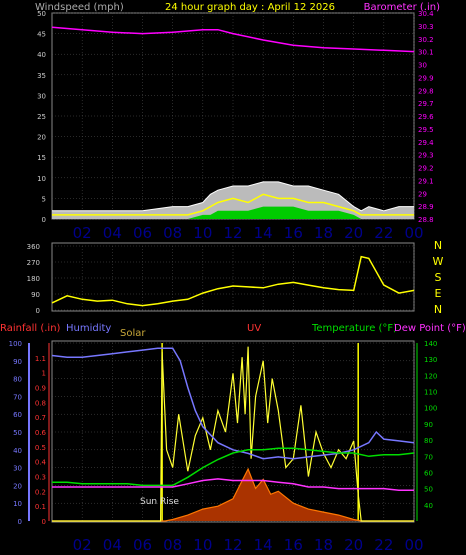 This screenshot has width=466, height=555. What do you see at coordinates (17, 362) in the screenshot?
I see `humidity-tick-label: 90` at bounding box center [17, 362].